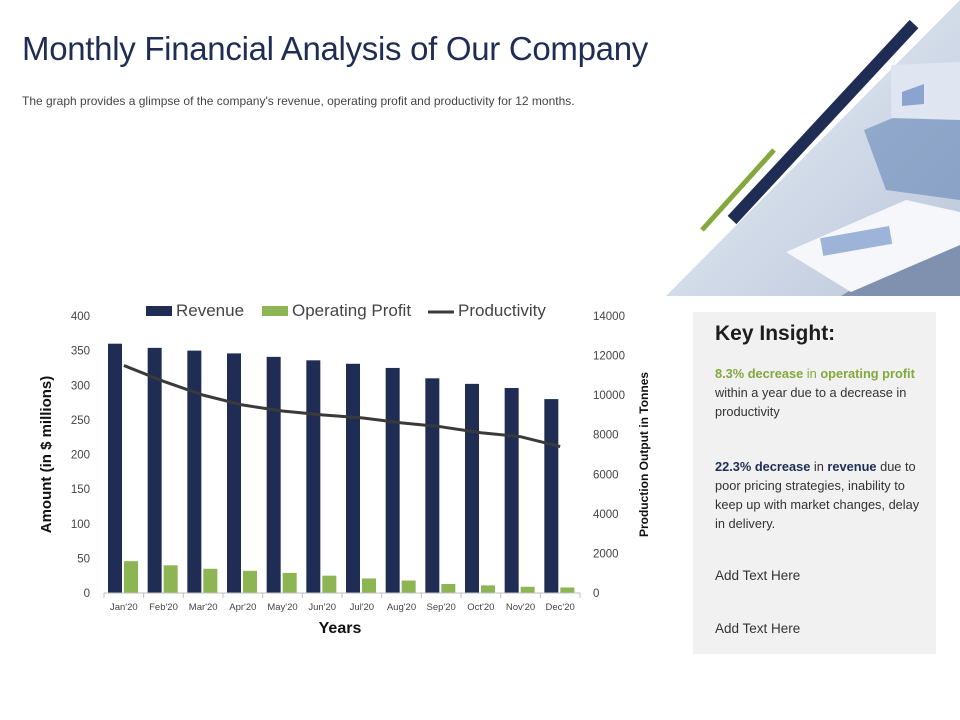  I want to click on x-tick-label: Feb'20, so click(163, 607).